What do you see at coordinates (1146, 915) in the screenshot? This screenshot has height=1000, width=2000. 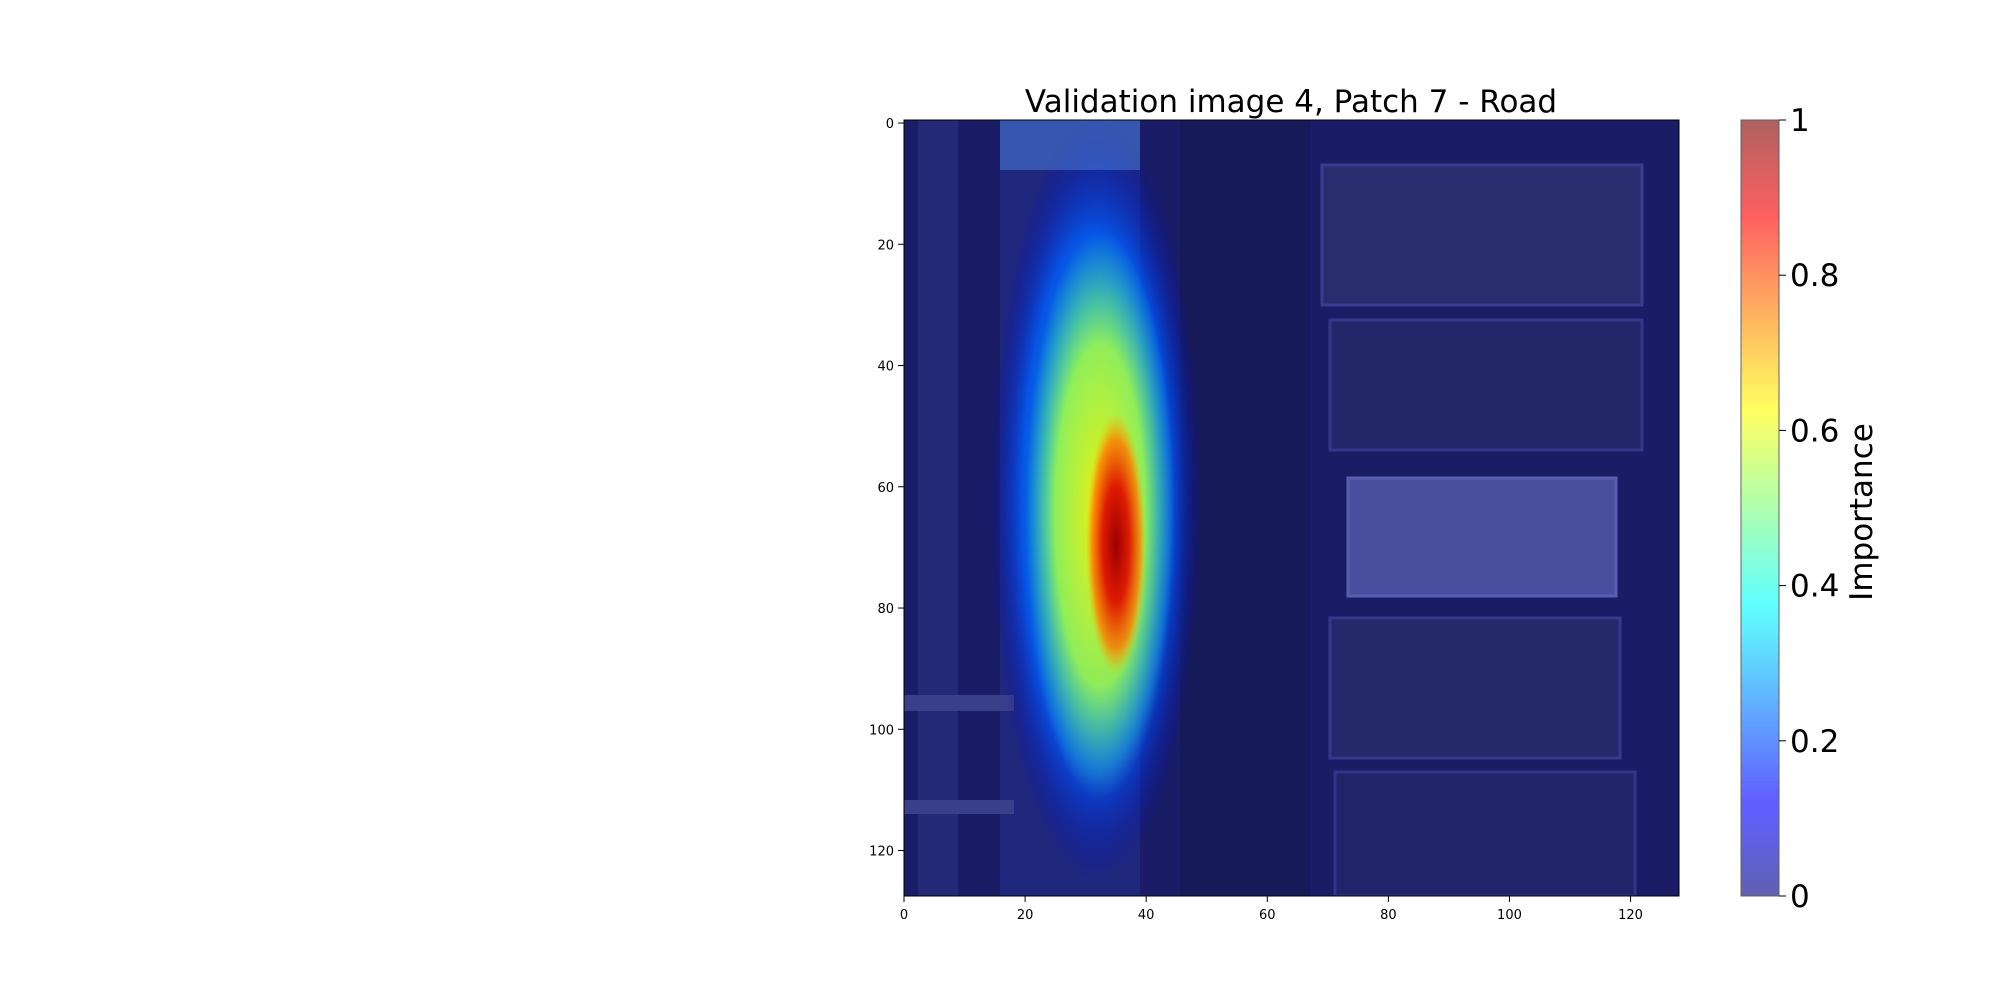 I see `x-tick-label: 40` at bounding box center [1146, 915].